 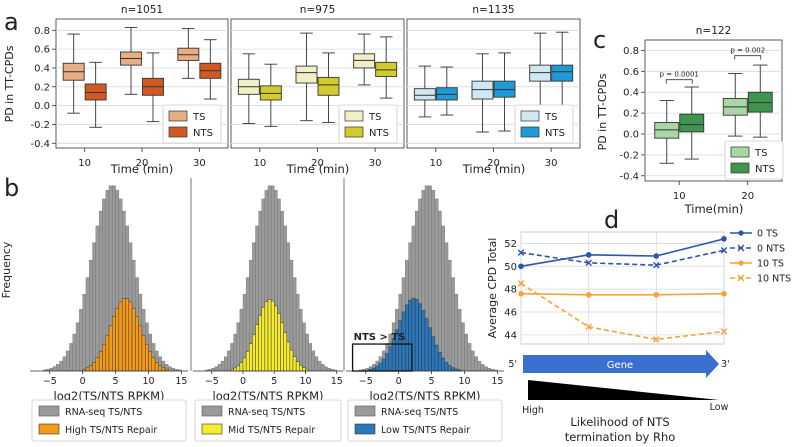 I want to click on y-tick-label: 44, so click(x=510, y=335).